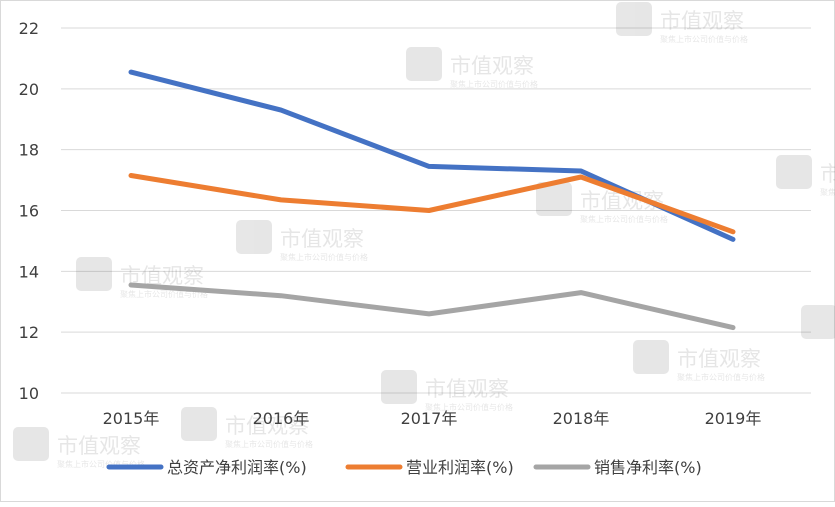  I want to click on legend: 总资产净利润率(%) 营业利润率(%) 销售净利率(%), so click(404, 467).